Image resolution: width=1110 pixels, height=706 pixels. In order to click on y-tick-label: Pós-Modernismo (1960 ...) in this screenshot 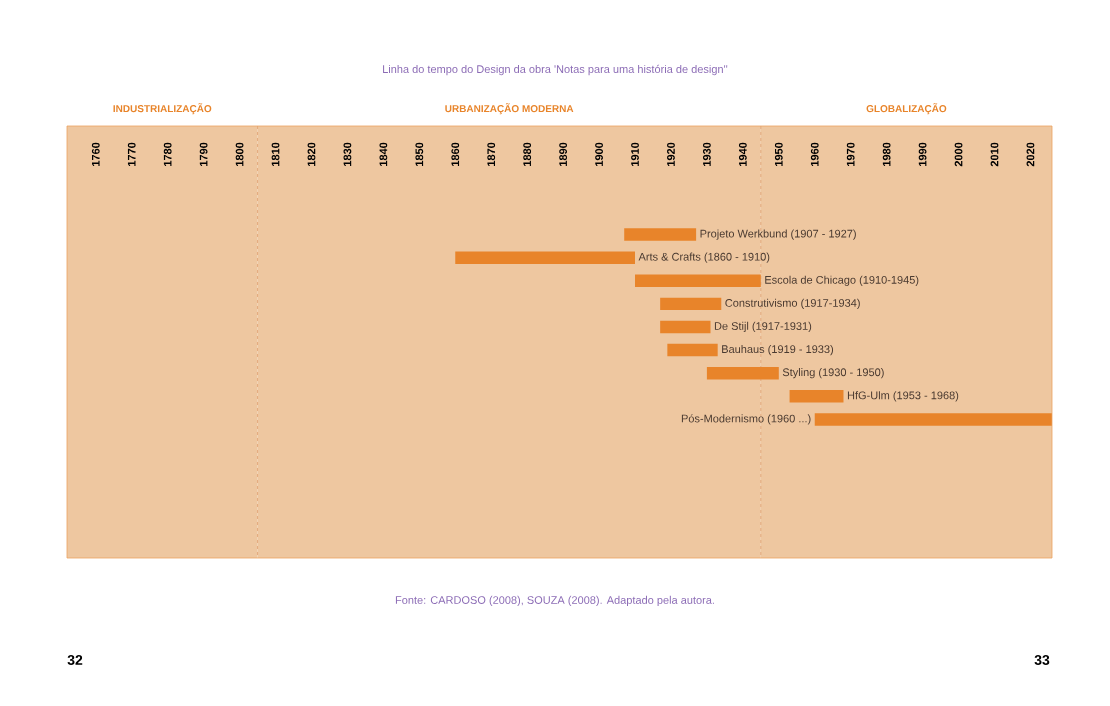, I will do `click(746, 419)`.